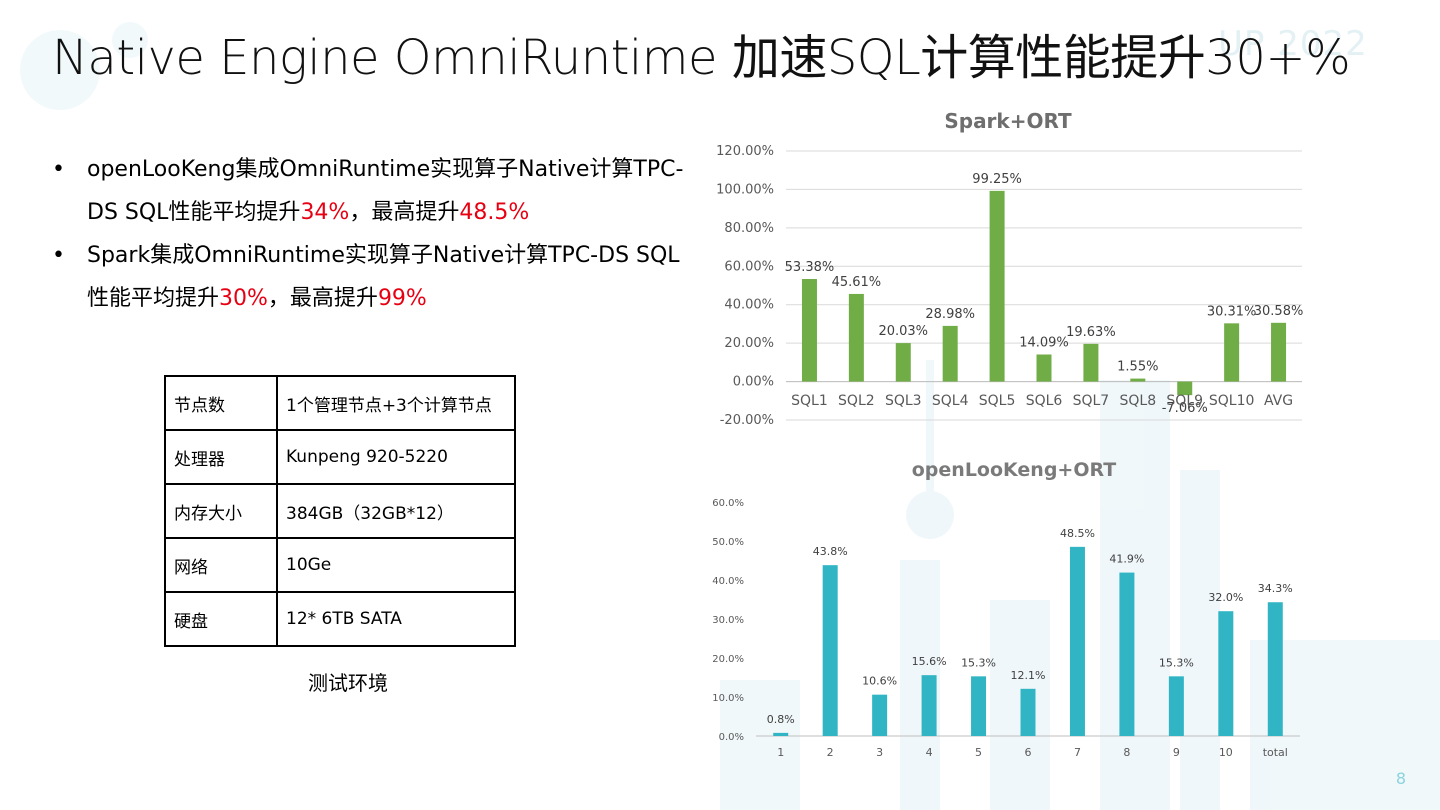 This screenshot has width=1440, height=810. What do you see at coordinates (749, 343) in the screenshot?
I see `y-tick-label: 20.00%` at bounding box center [749, 343].